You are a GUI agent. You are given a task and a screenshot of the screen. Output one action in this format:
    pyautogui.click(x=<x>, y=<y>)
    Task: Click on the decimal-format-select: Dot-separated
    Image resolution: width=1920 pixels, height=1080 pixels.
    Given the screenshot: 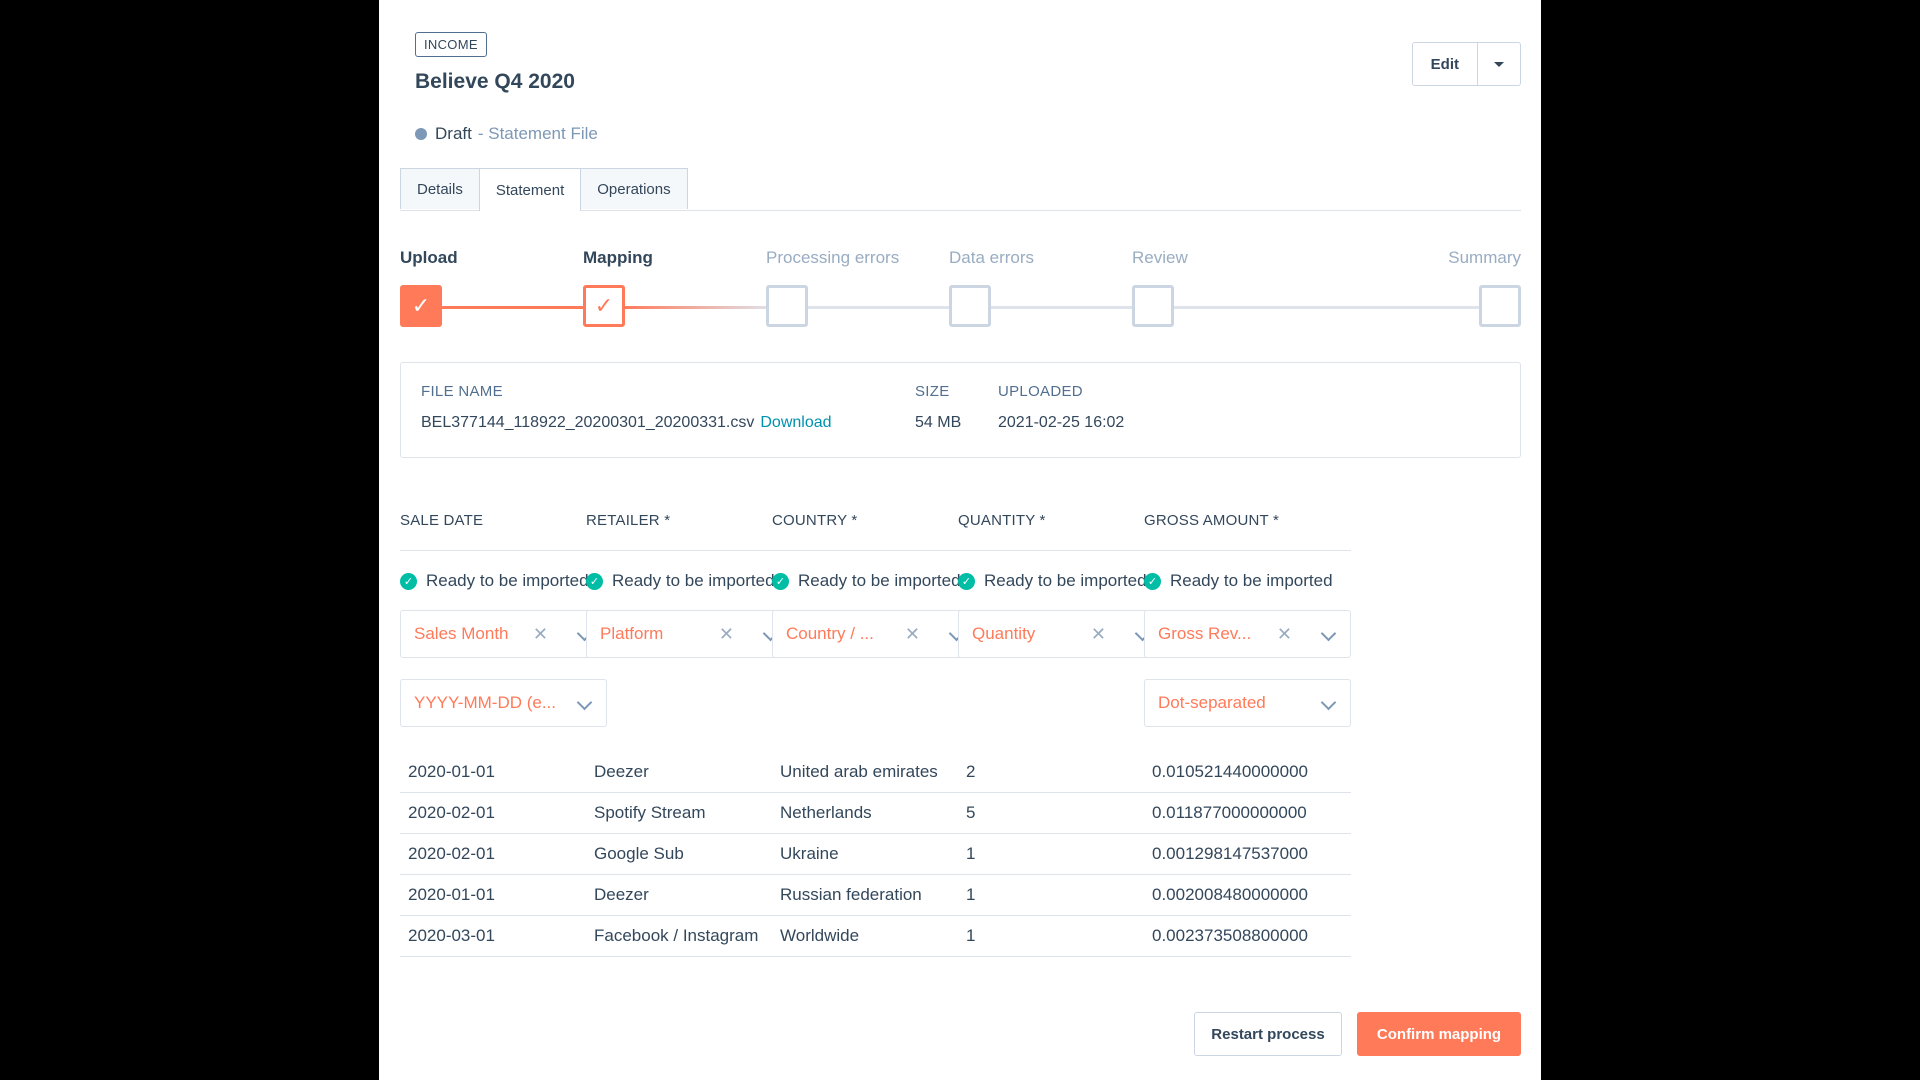 What is the action you would take?
    pyautogui.click(x=1247, y=703)
    